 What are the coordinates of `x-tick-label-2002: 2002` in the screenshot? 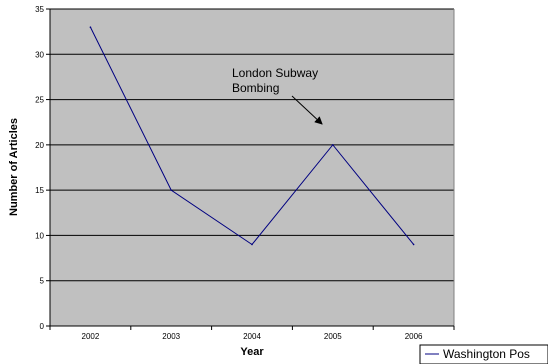 It's located at (91, 336).